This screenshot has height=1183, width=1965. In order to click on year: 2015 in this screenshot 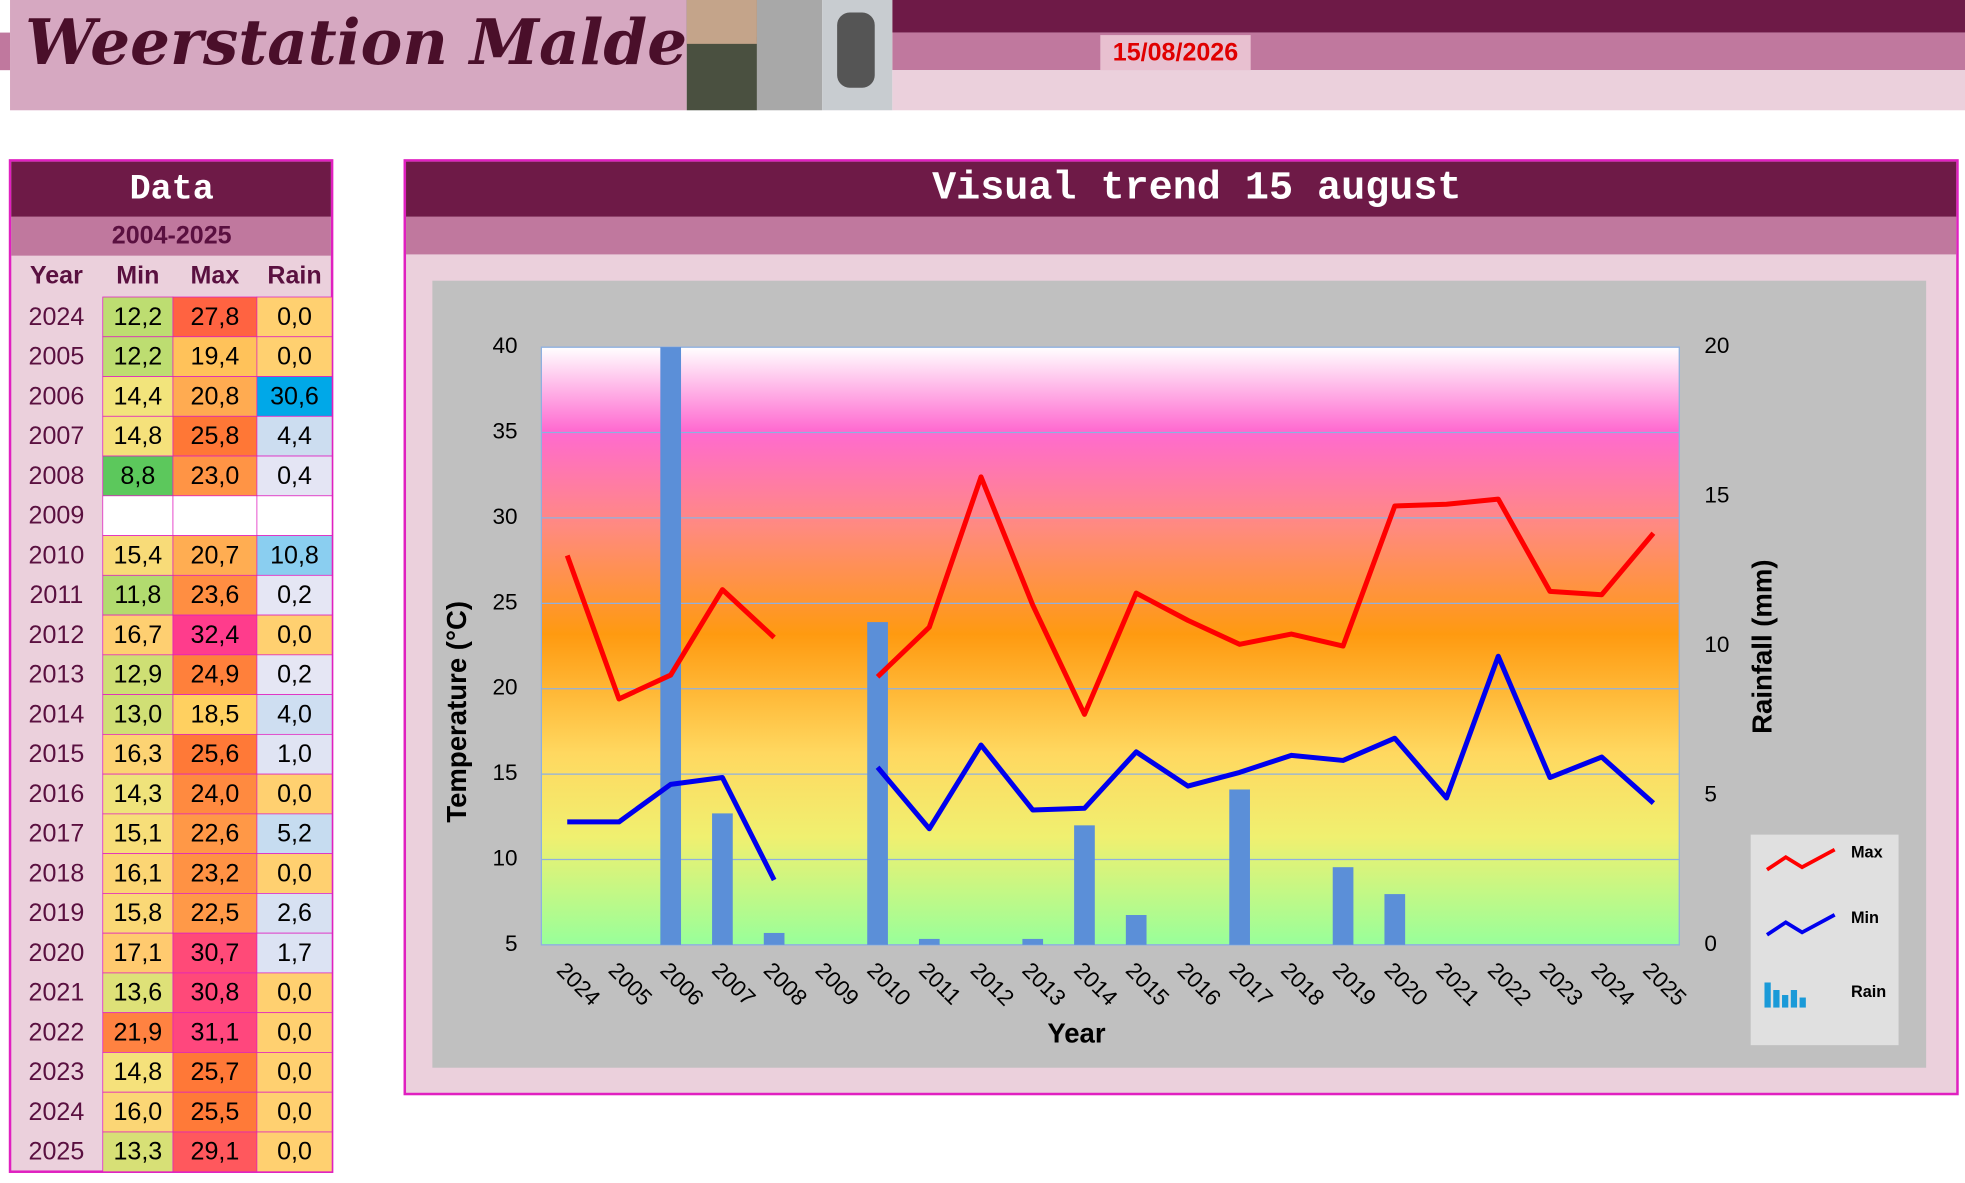, I will do `click(57, 754)`.